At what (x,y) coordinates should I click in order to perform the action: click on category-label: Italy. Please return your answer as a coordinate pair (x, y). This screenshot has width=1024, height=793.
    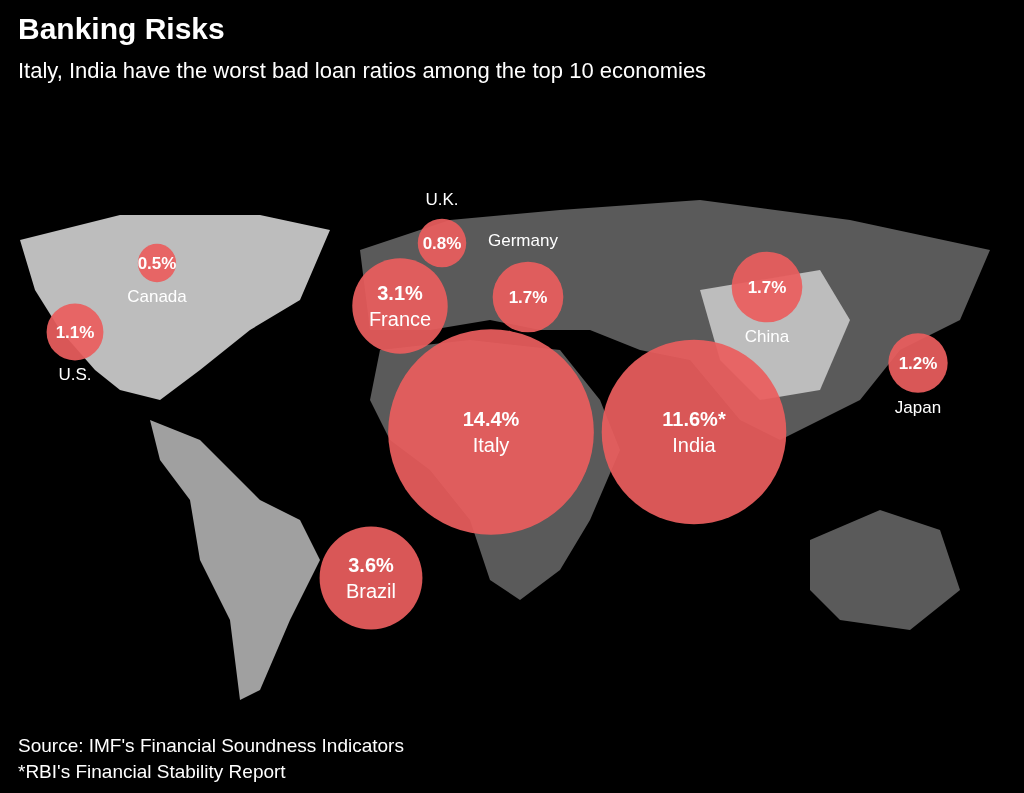
    Looking at the image, I should click on (491, 445).